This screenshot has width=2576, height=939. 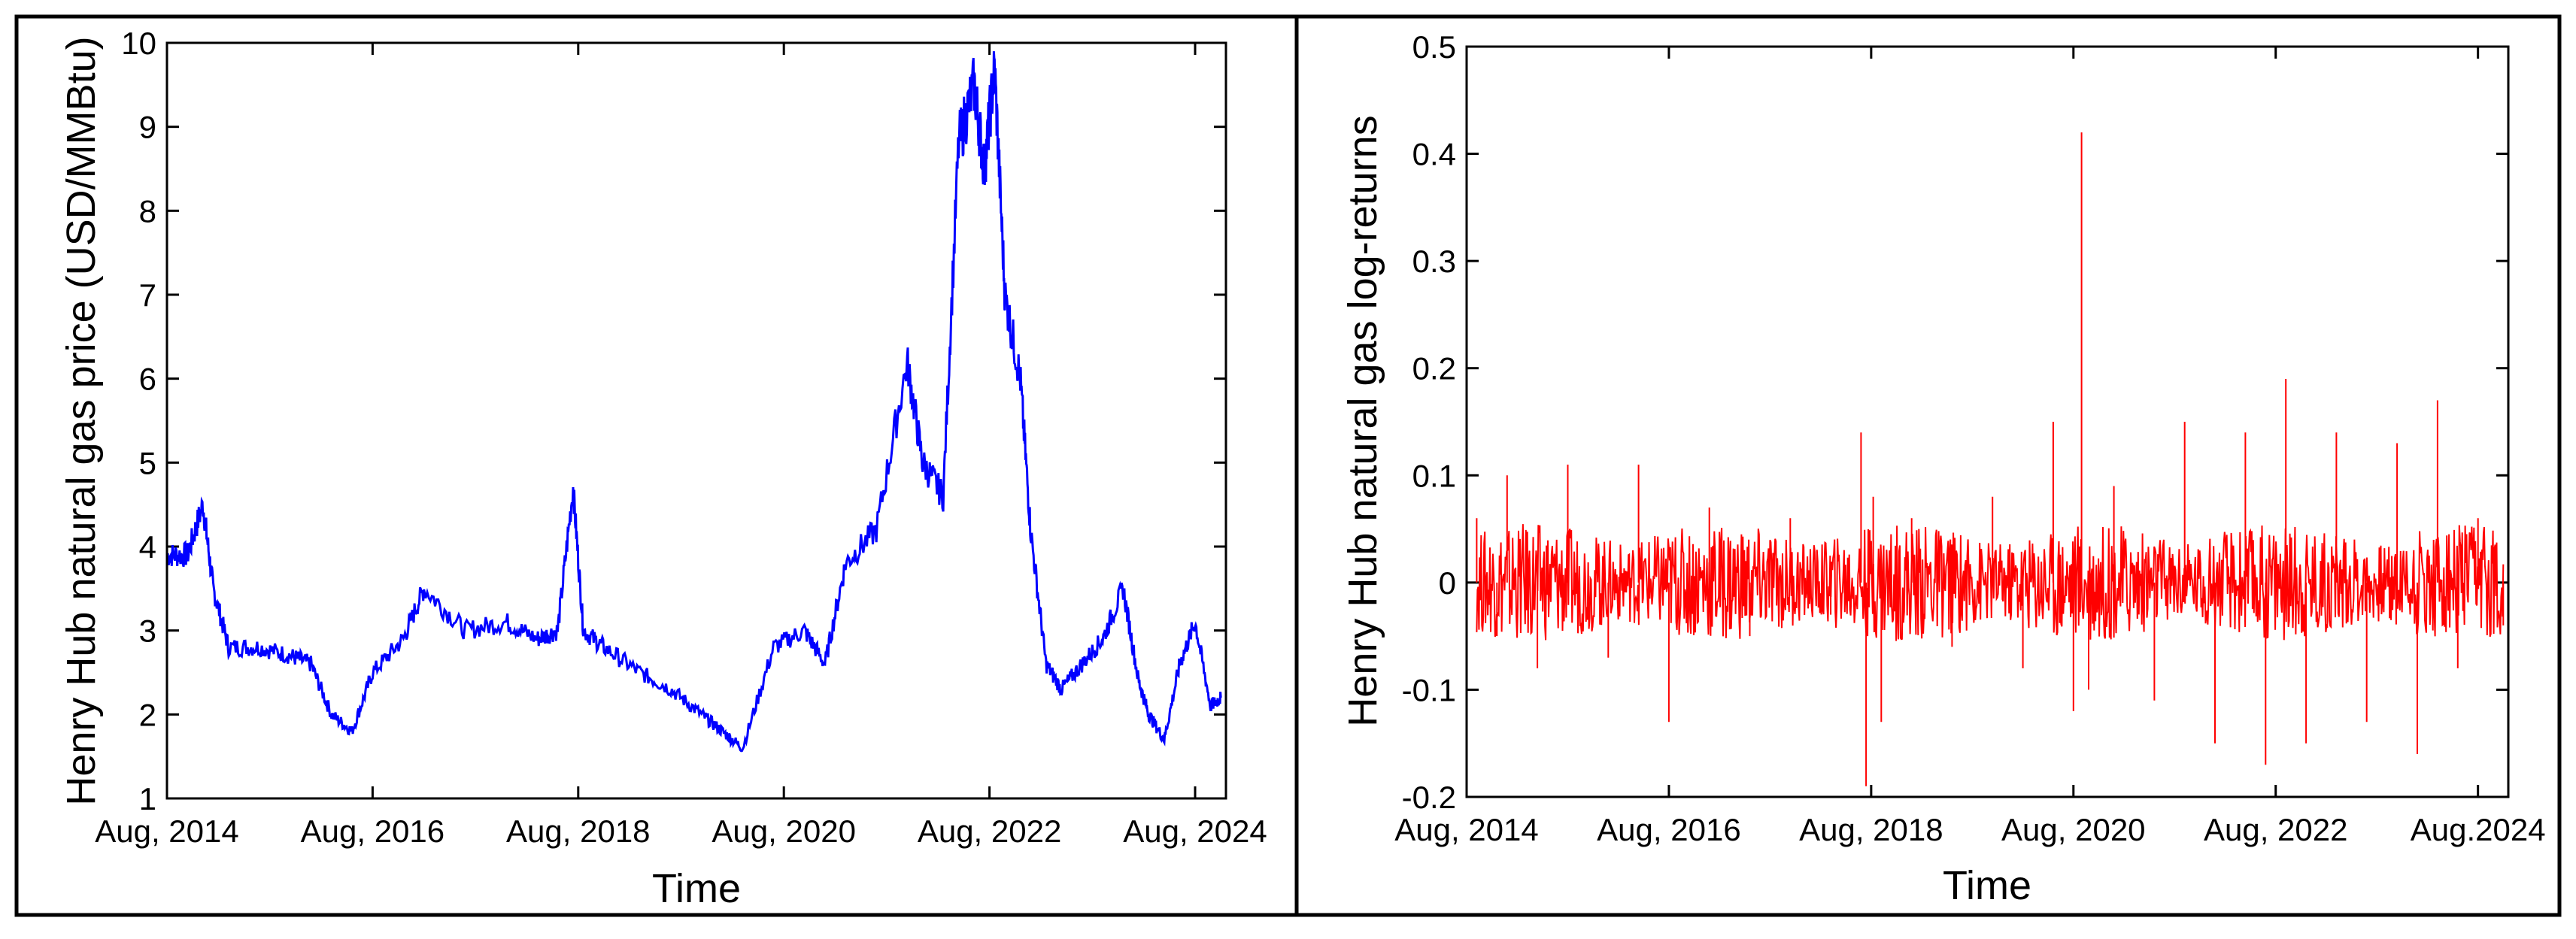 I want to click on price-xtick-label: Aug, 2016, so click(x=373, y=831).